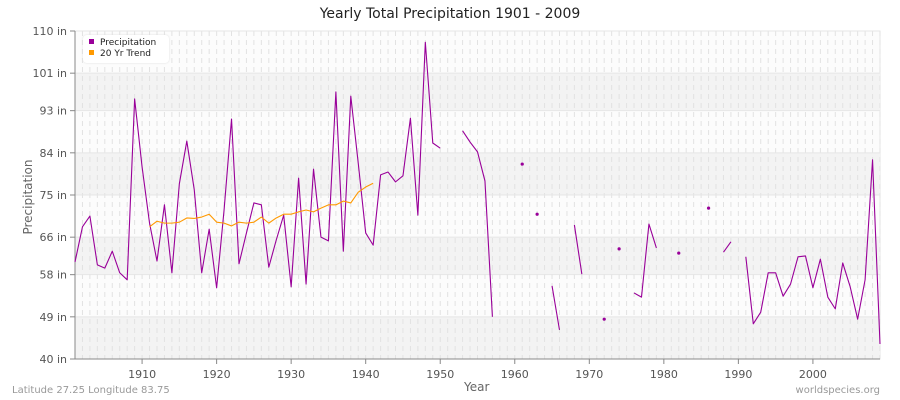 The width and height of the screenshot is (900, 400). Describe the element at coordinates (837, 390) in the screenshot. I see `source-credit: worldspecies.org` at that location.